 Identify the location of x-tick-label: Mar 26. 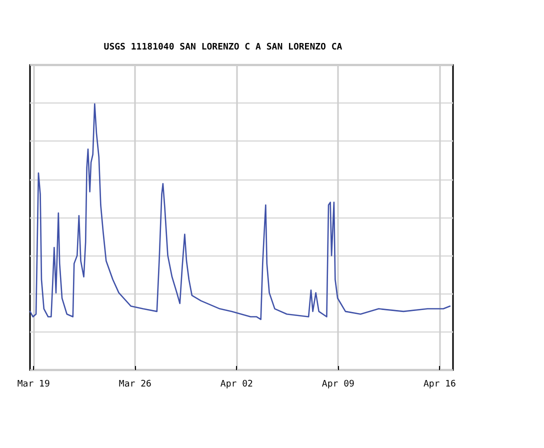
(135, 385).